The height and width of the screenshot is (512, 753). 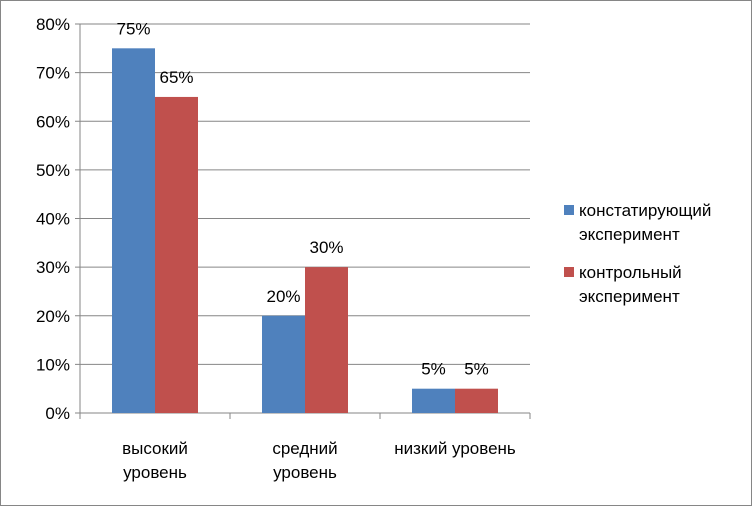 What do you see at coordinates (455, 448) in the screenshot?
I see `x-tick-label: низкий уровень` at bounding box center [455, 448].